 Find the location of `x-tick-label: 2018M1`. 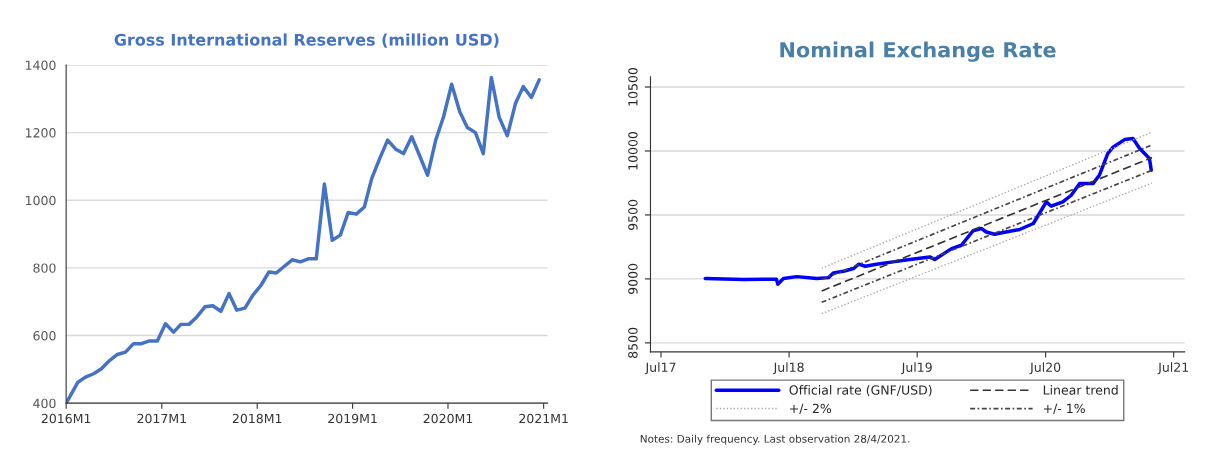

x-tick-label: 2018M1 is located at coordinates (257, 418).